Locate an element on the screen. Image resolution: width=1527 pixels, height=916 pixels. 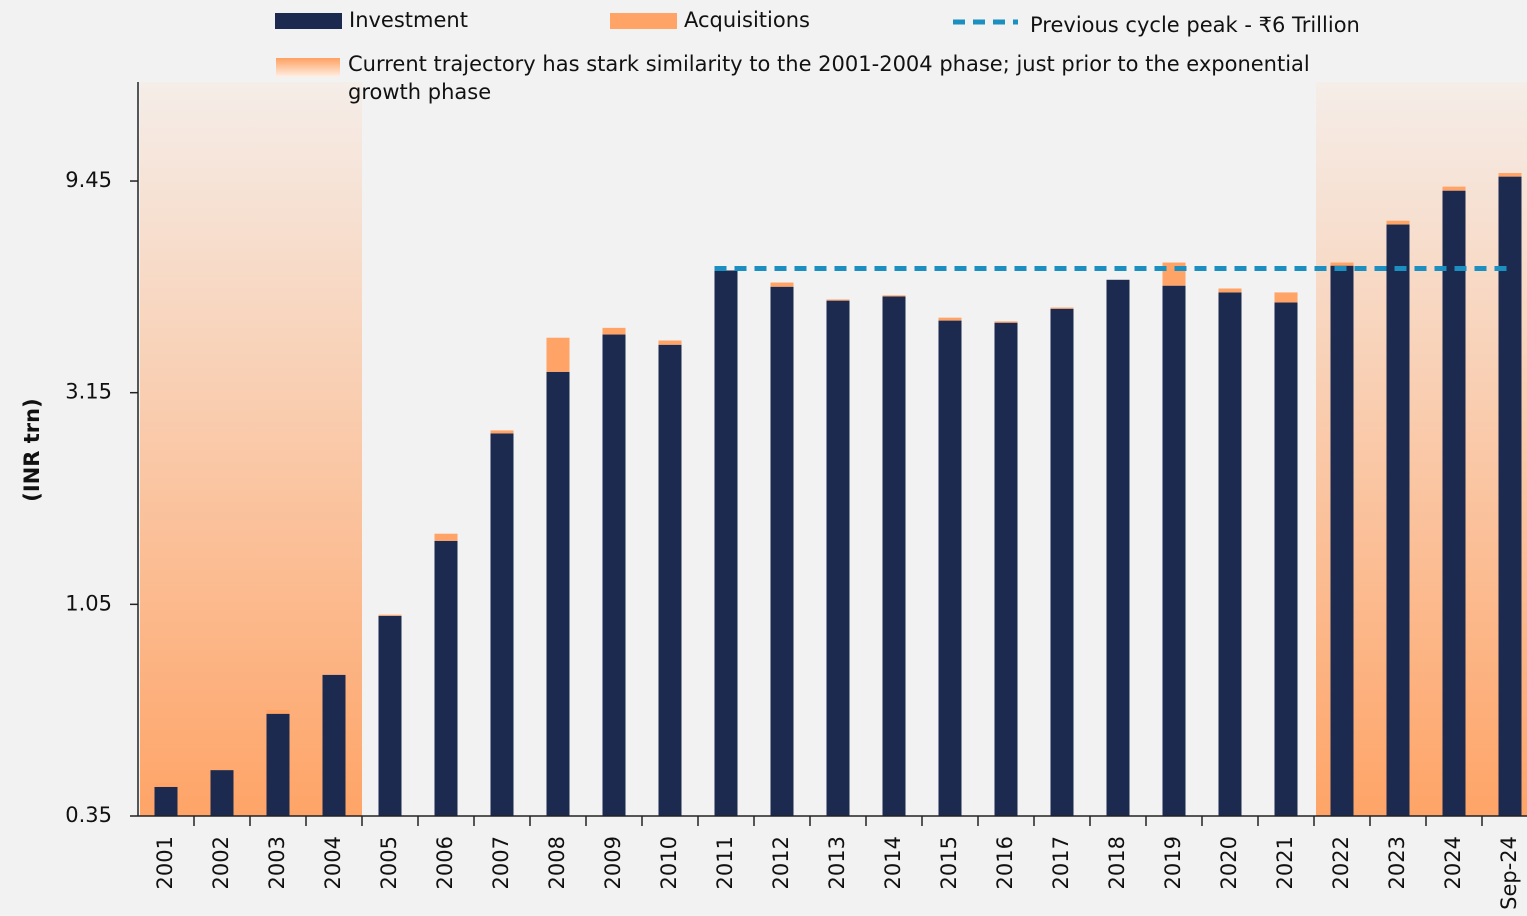
x-tick-label: 2006 is located at coordinates (445, 862).